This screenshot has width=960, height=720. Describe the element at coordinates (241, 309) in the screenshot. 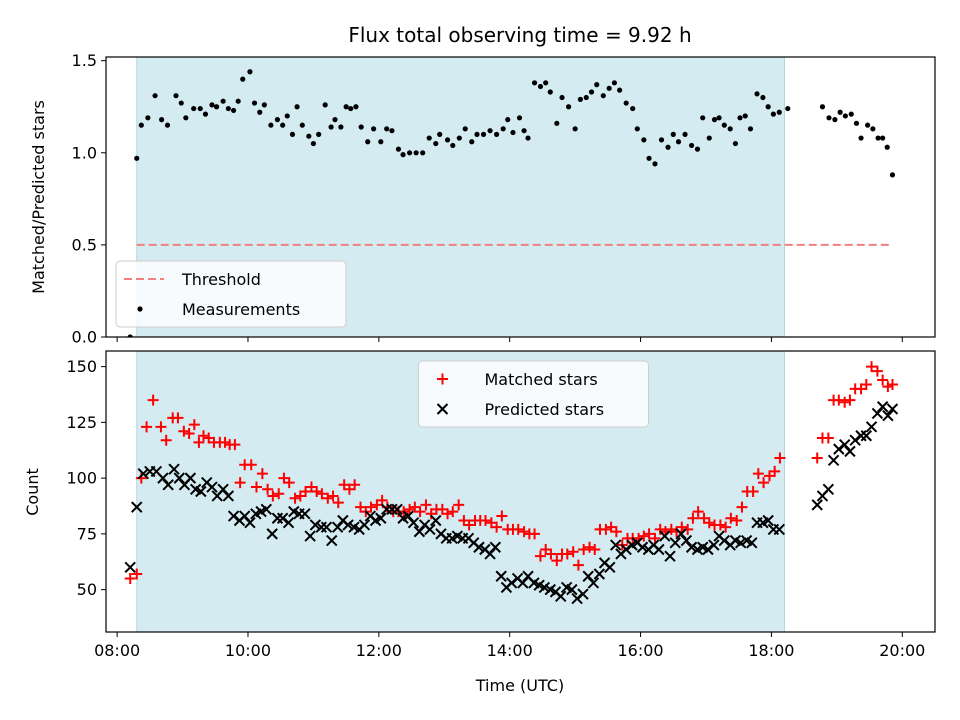

I see `legend-label: Measurements` at that location.